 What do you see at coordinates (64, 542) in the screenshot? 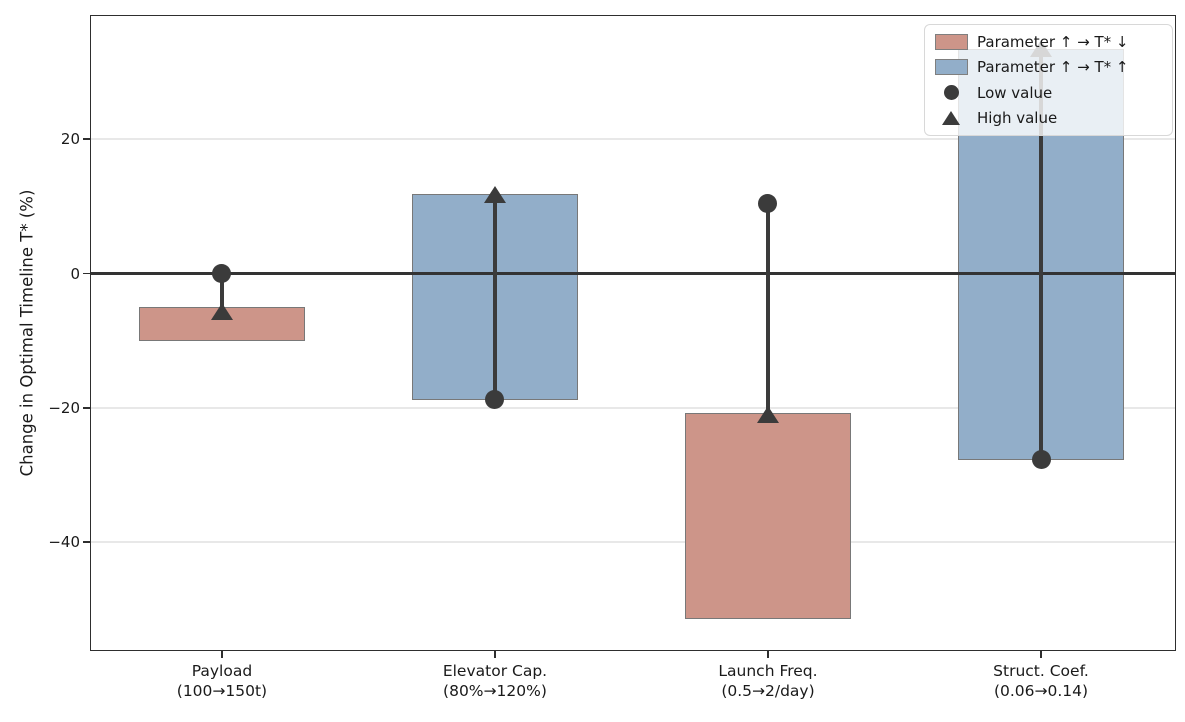
I see `y-tick-label: −40` at bounding box center [64, 542].